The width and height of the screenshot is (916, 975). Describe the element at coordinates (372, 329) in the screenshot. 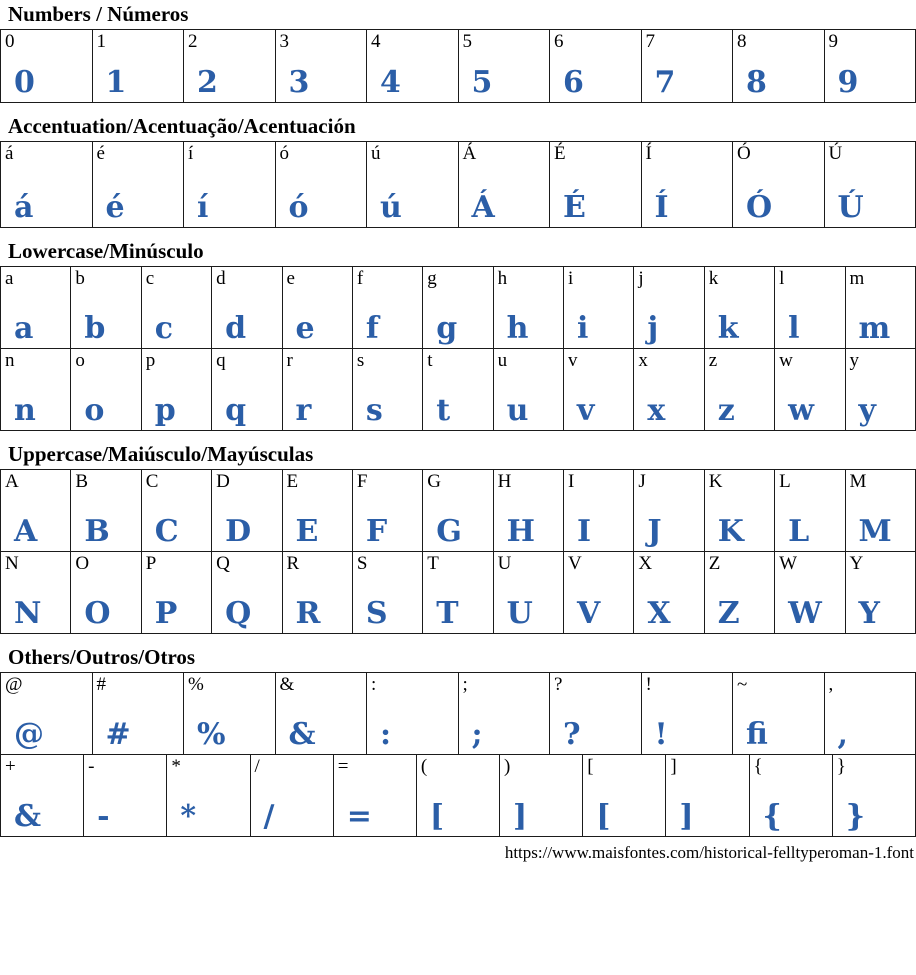

I see `glyph-specimen: f` at that location.